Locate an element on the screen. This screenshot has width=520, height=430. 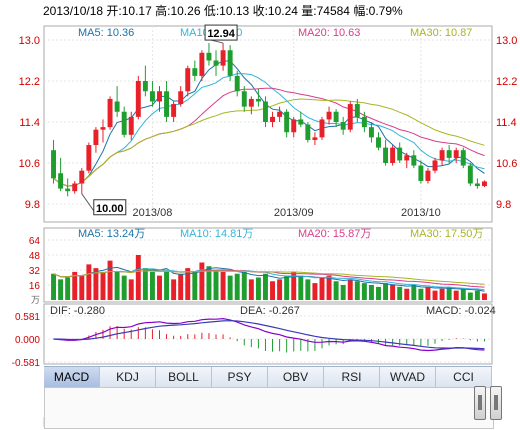
x-tick-label: 2013/09 is located at coordinates (294, 213).